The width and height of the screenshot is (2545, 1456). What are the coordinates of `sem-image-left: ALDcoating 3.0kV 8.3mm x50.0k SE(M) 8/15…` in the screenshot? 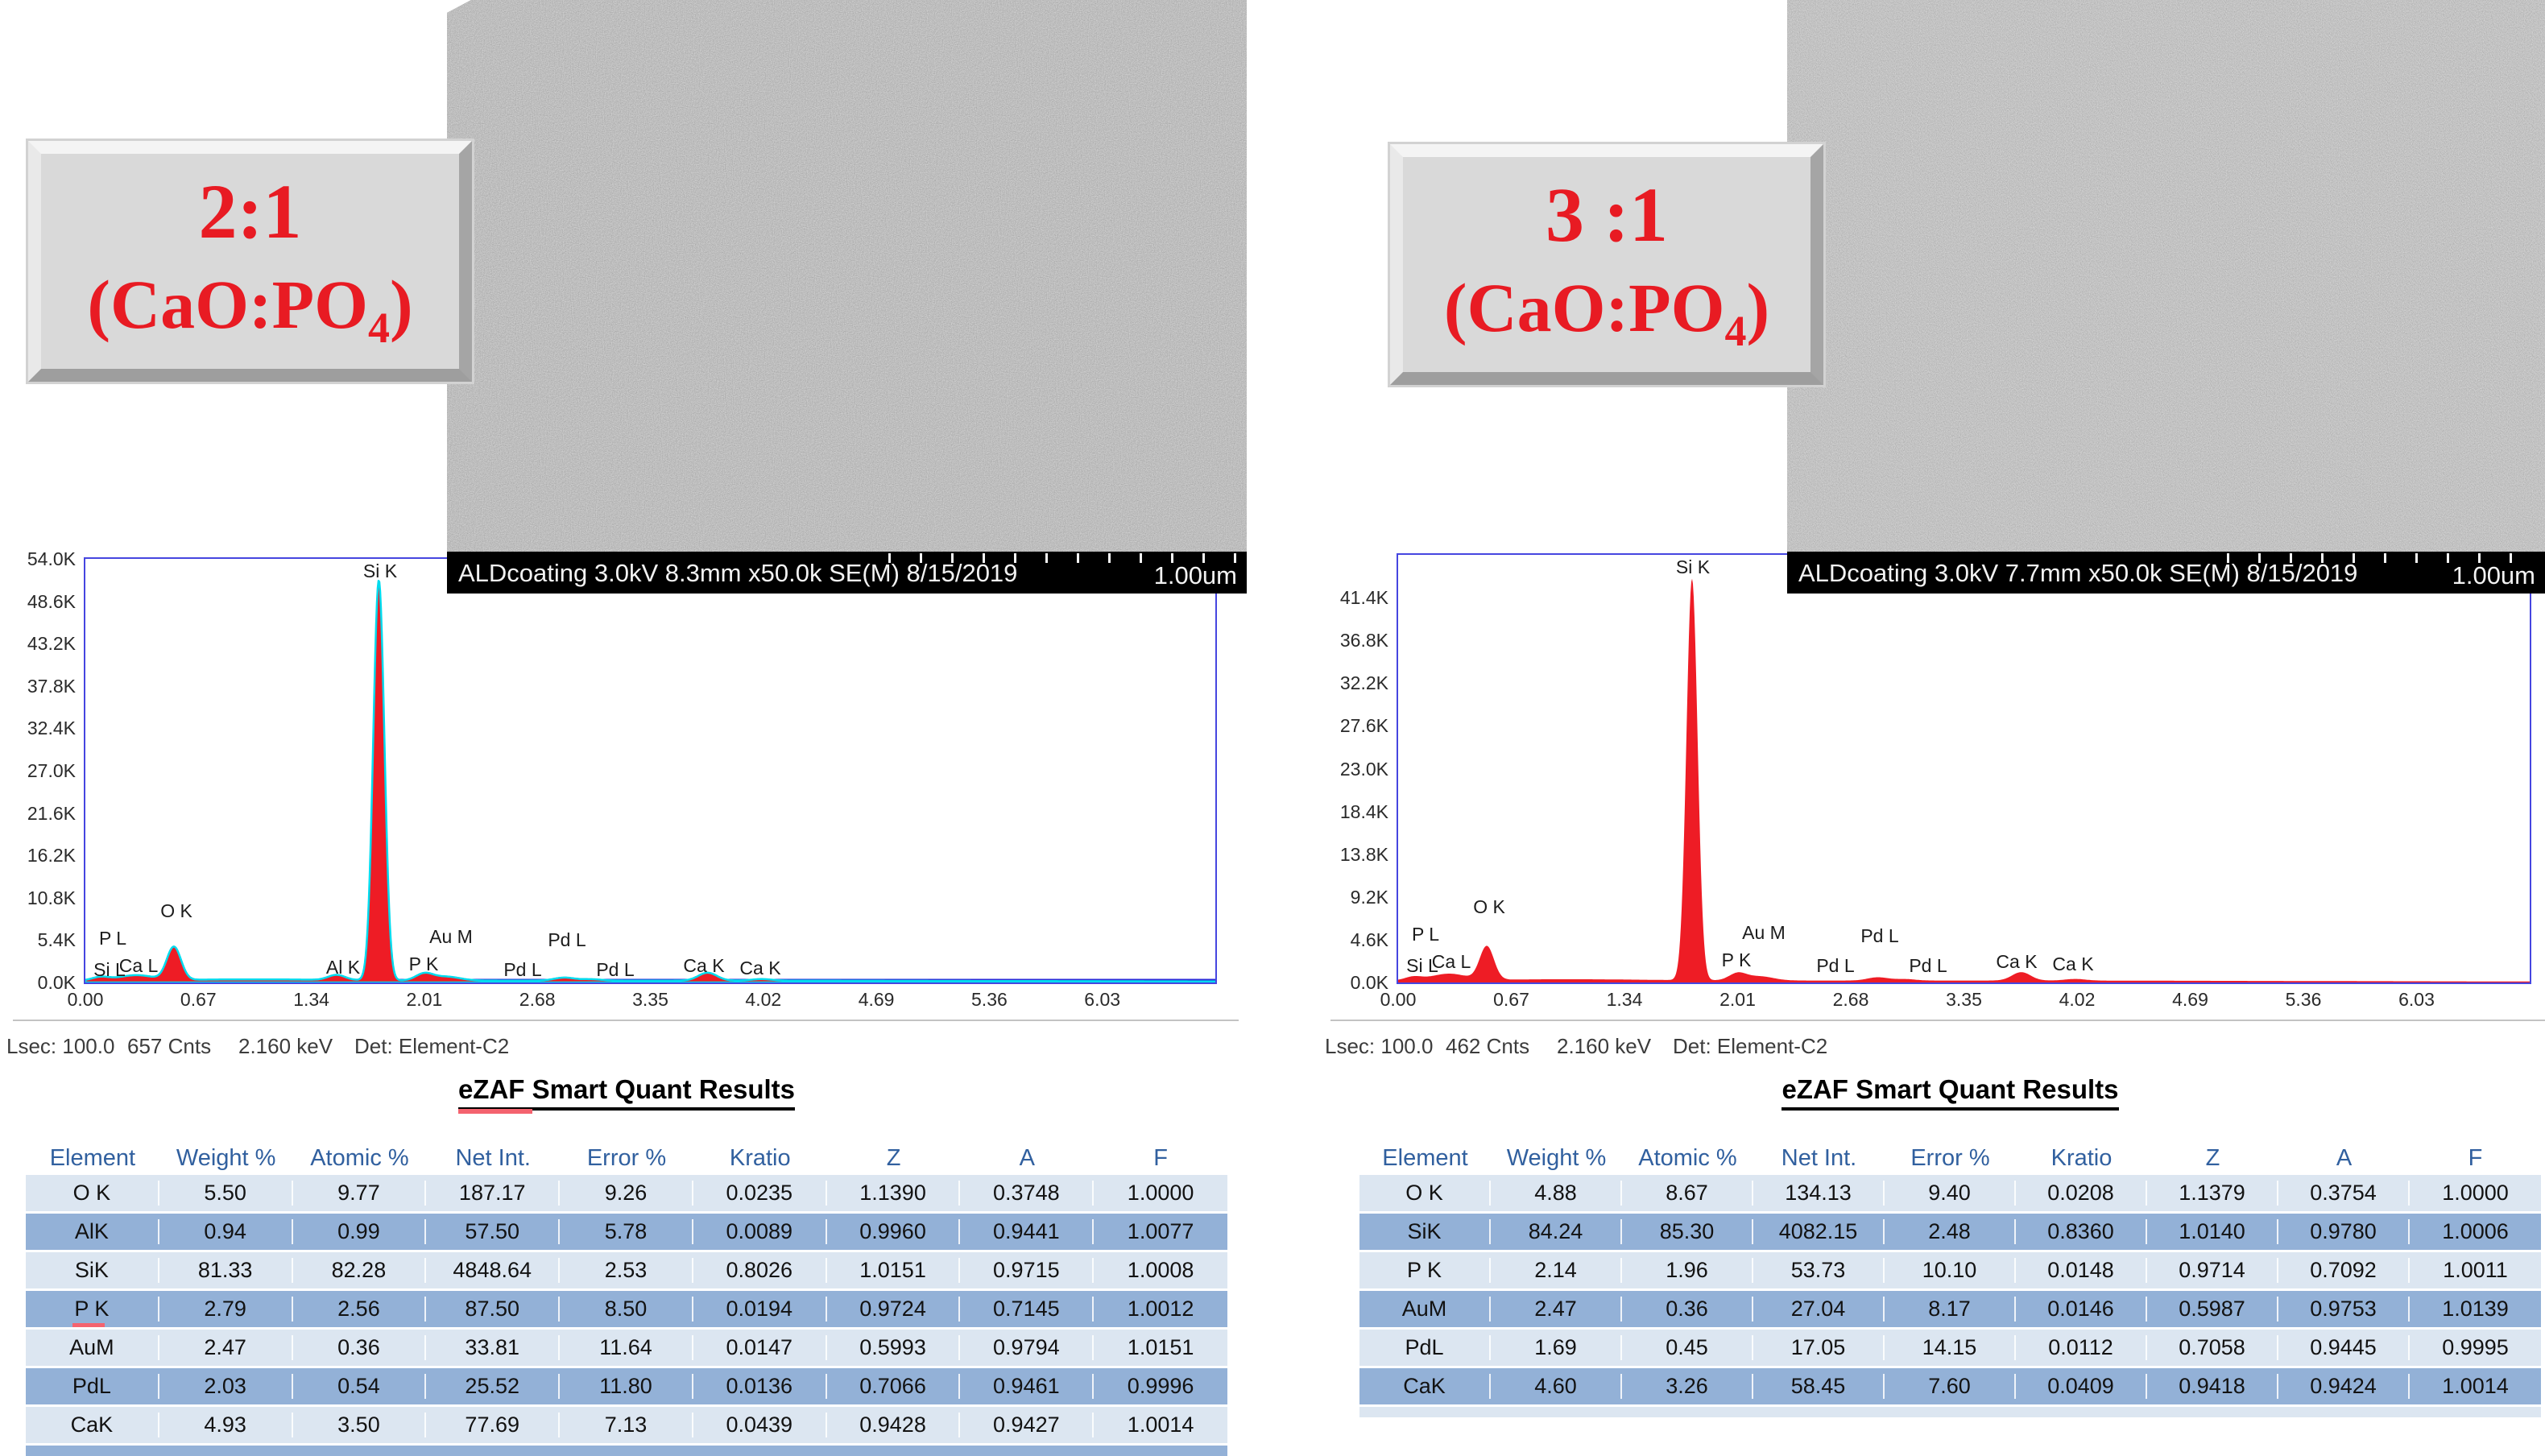 It's located at (847, 297).